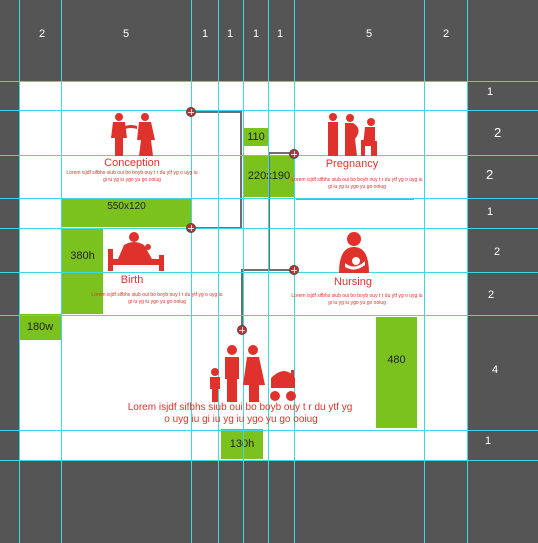 This screenshot has height=543, width=538. Describe the element at coordinates (353, 282) in the screenshot. I see `nursing-title: Nursing` at that location.